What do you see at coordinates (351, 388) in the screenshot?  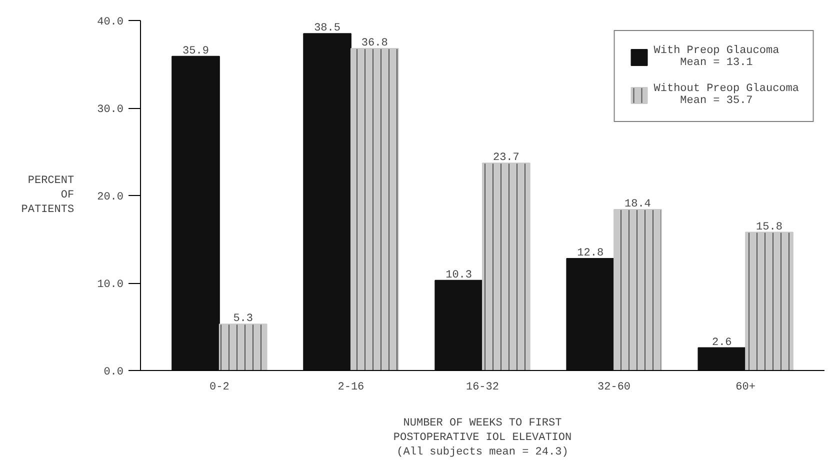 I see `x-tick-label: 2-16` at bounding box center [351, 388].